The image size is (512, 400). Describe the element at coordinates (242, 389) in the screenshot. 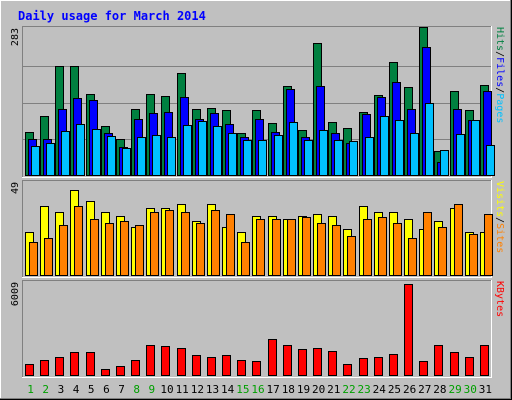

I see `day-label-15: 15` at that location.